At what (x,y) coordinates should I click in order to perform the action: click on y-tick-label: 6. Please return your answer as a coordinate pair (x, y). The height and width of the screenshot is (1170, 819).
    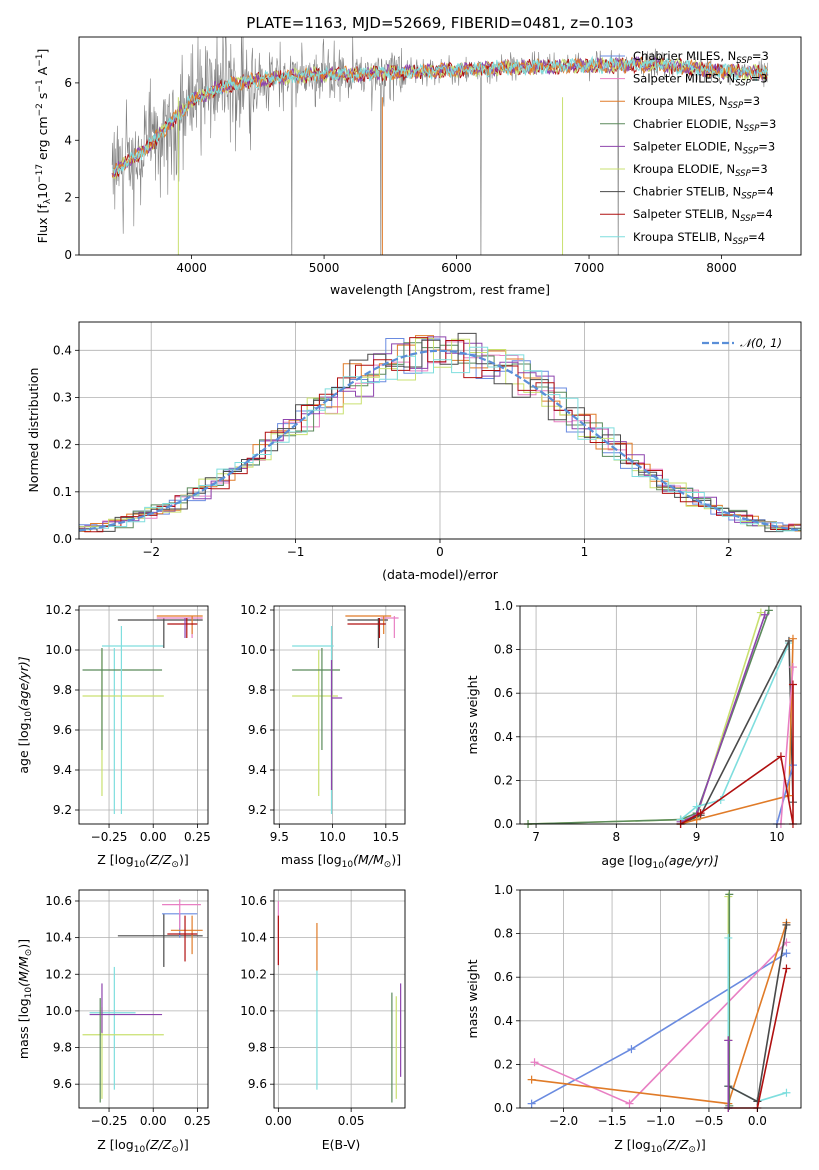
    Looking at the image, I should click on (68, 83).